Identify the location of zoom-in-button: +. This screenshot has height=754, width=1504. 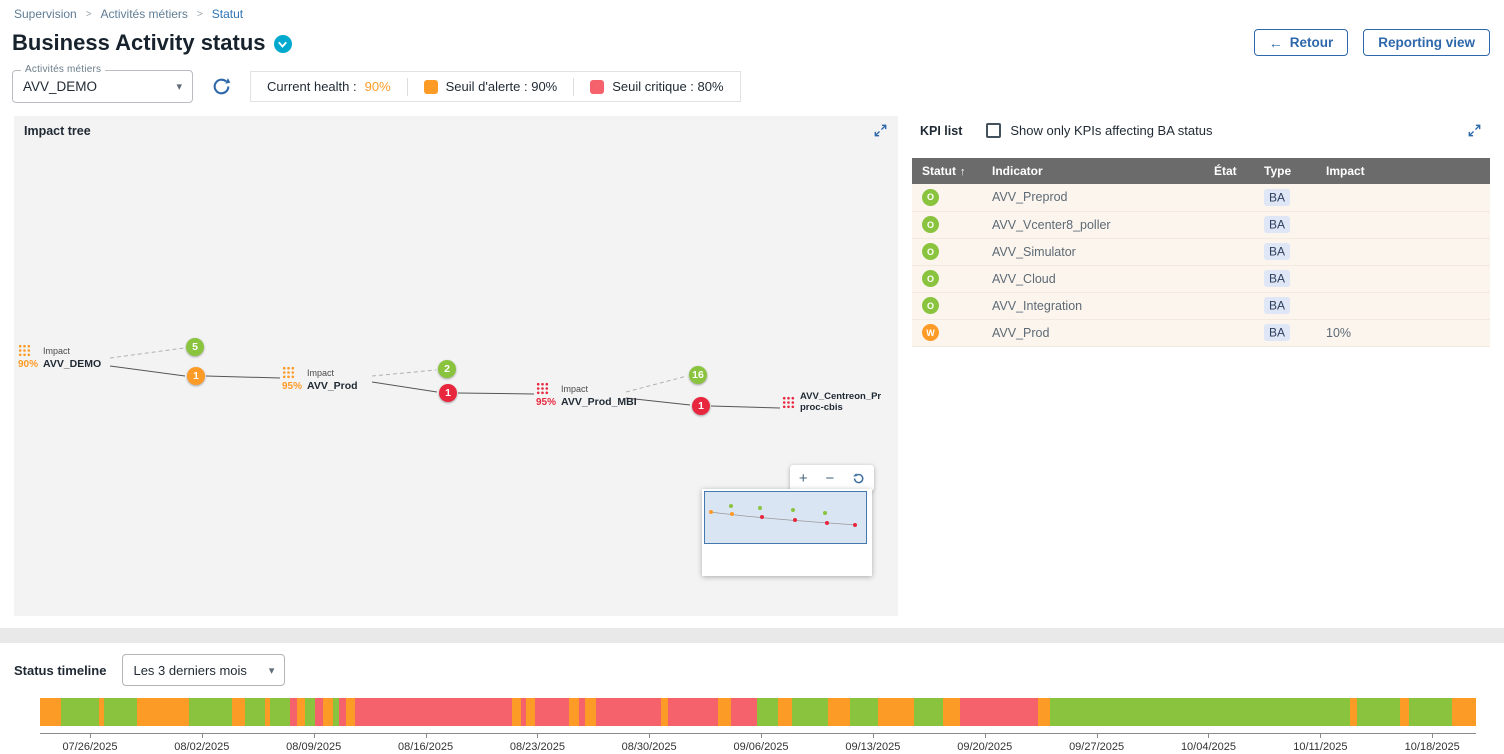
(803, 478).